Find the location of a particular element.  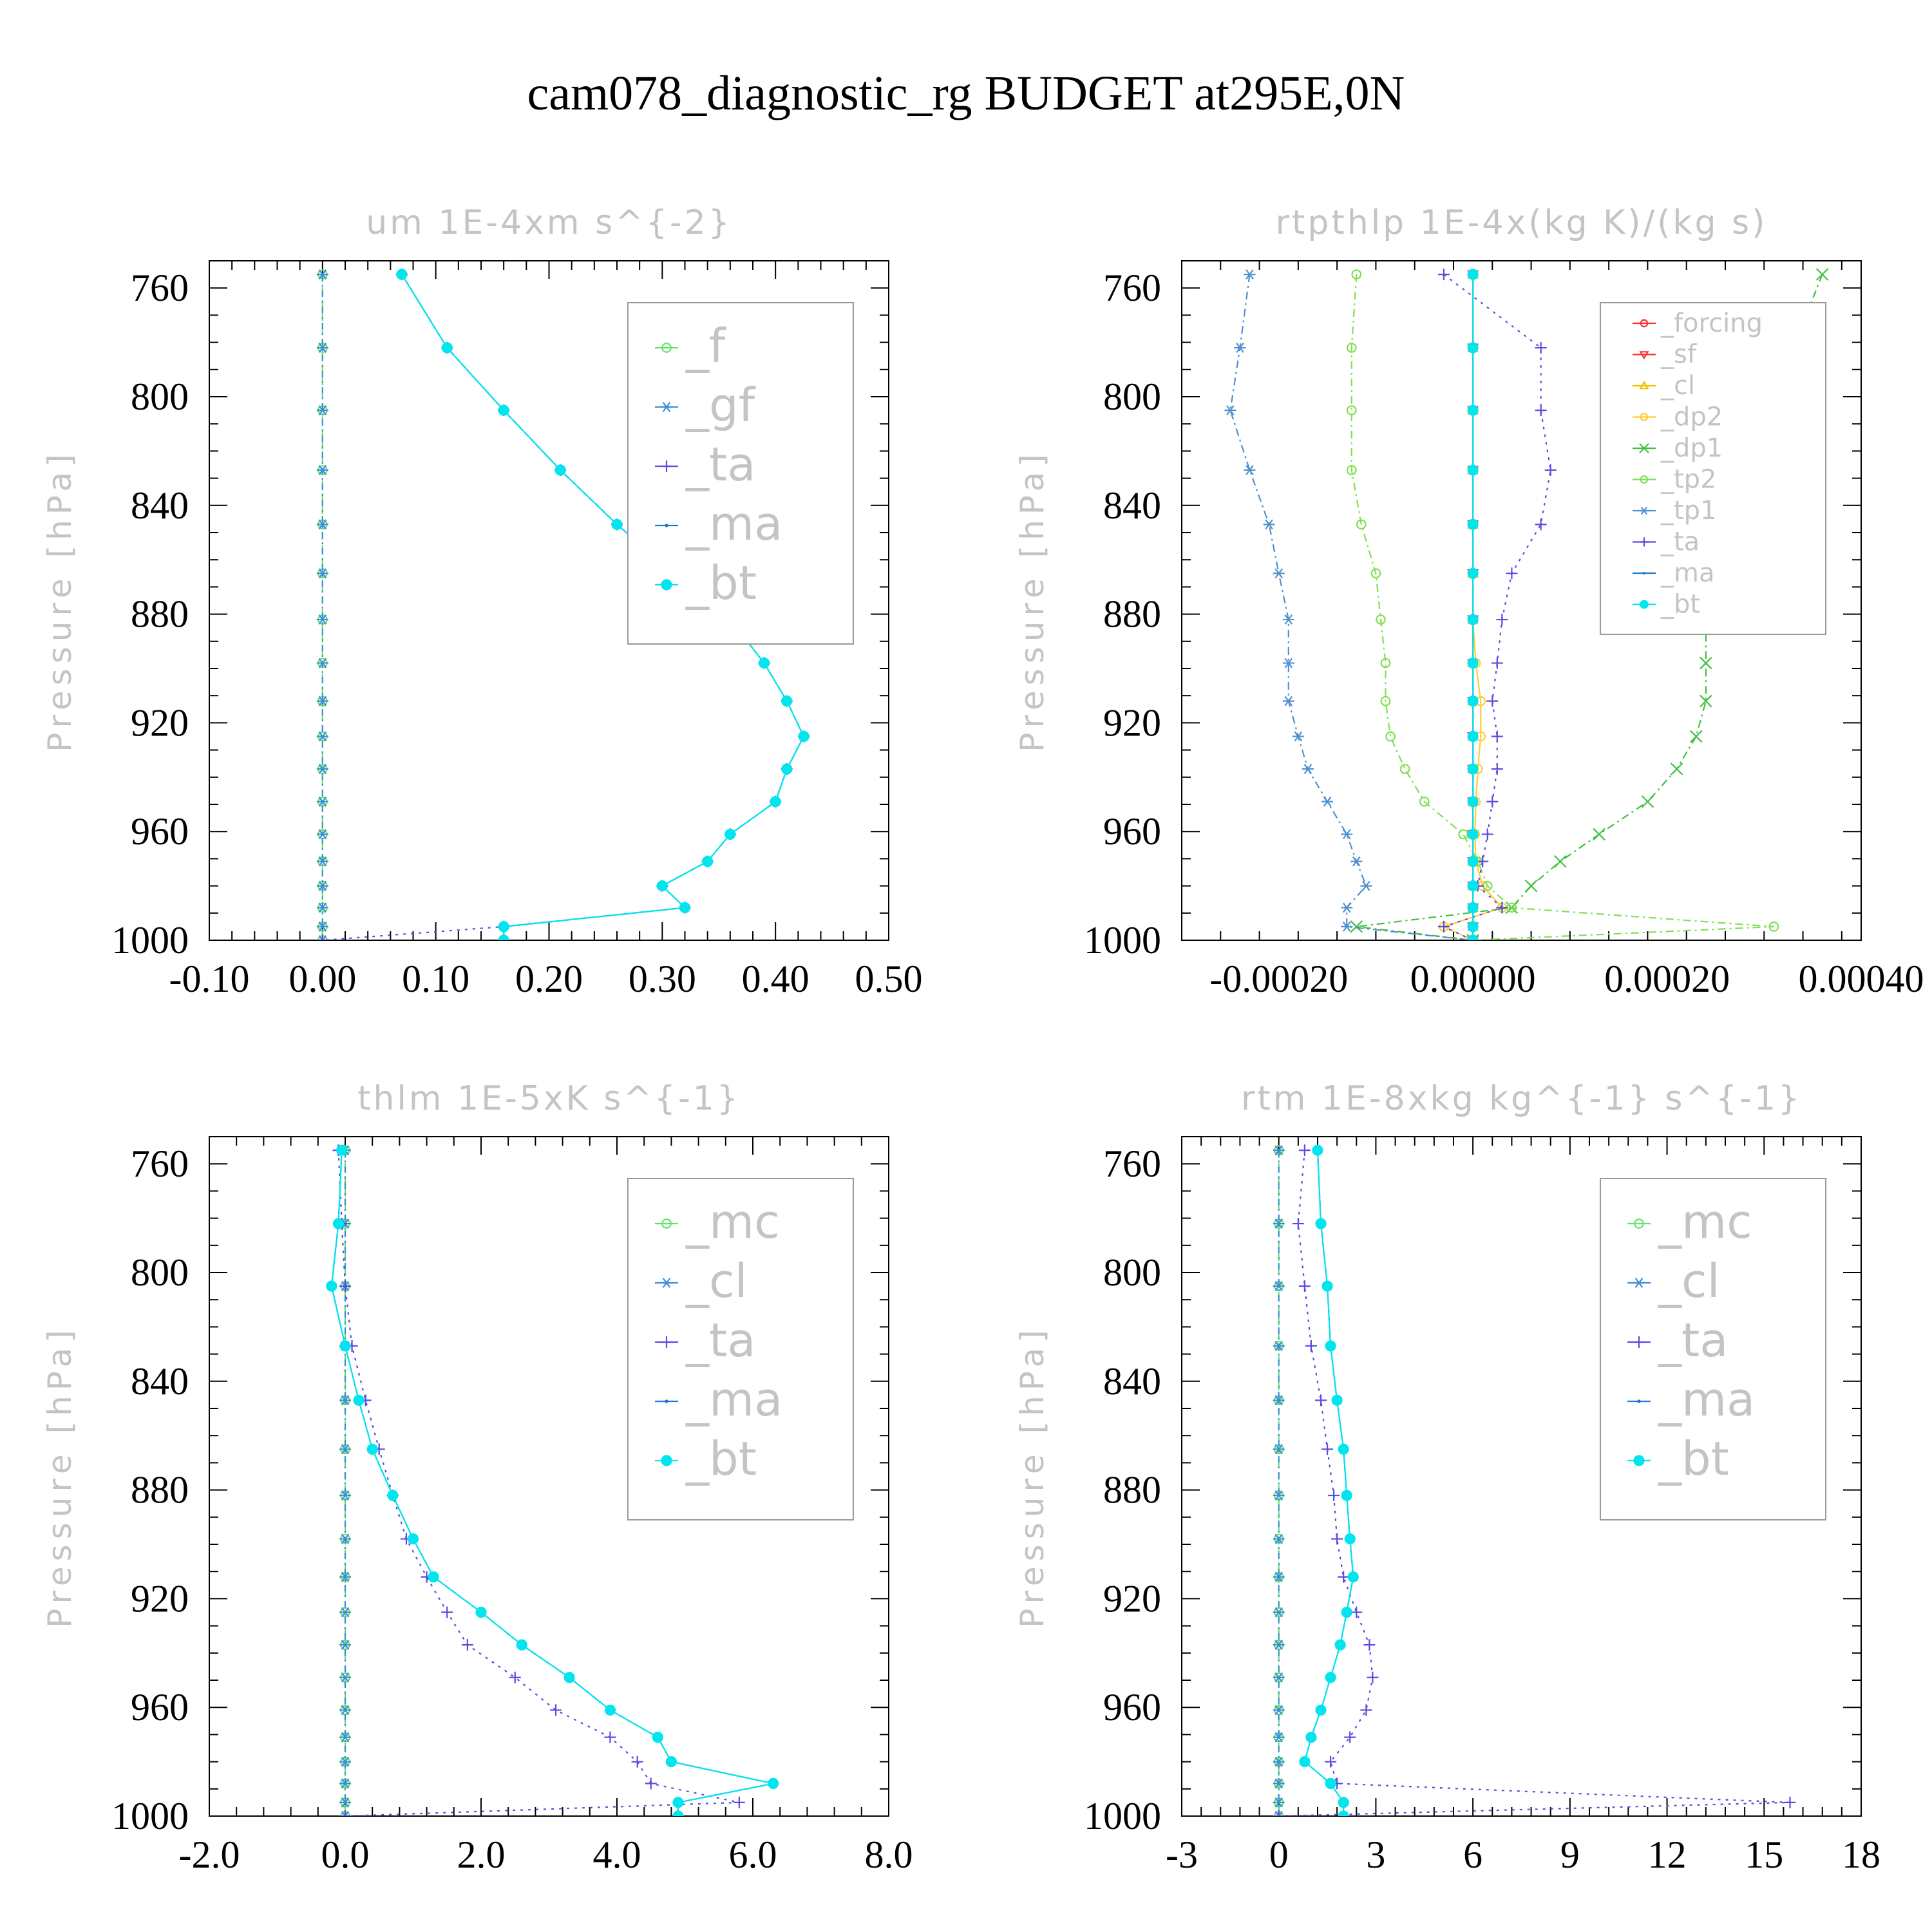

series-group is located at coordinates (563, 604).